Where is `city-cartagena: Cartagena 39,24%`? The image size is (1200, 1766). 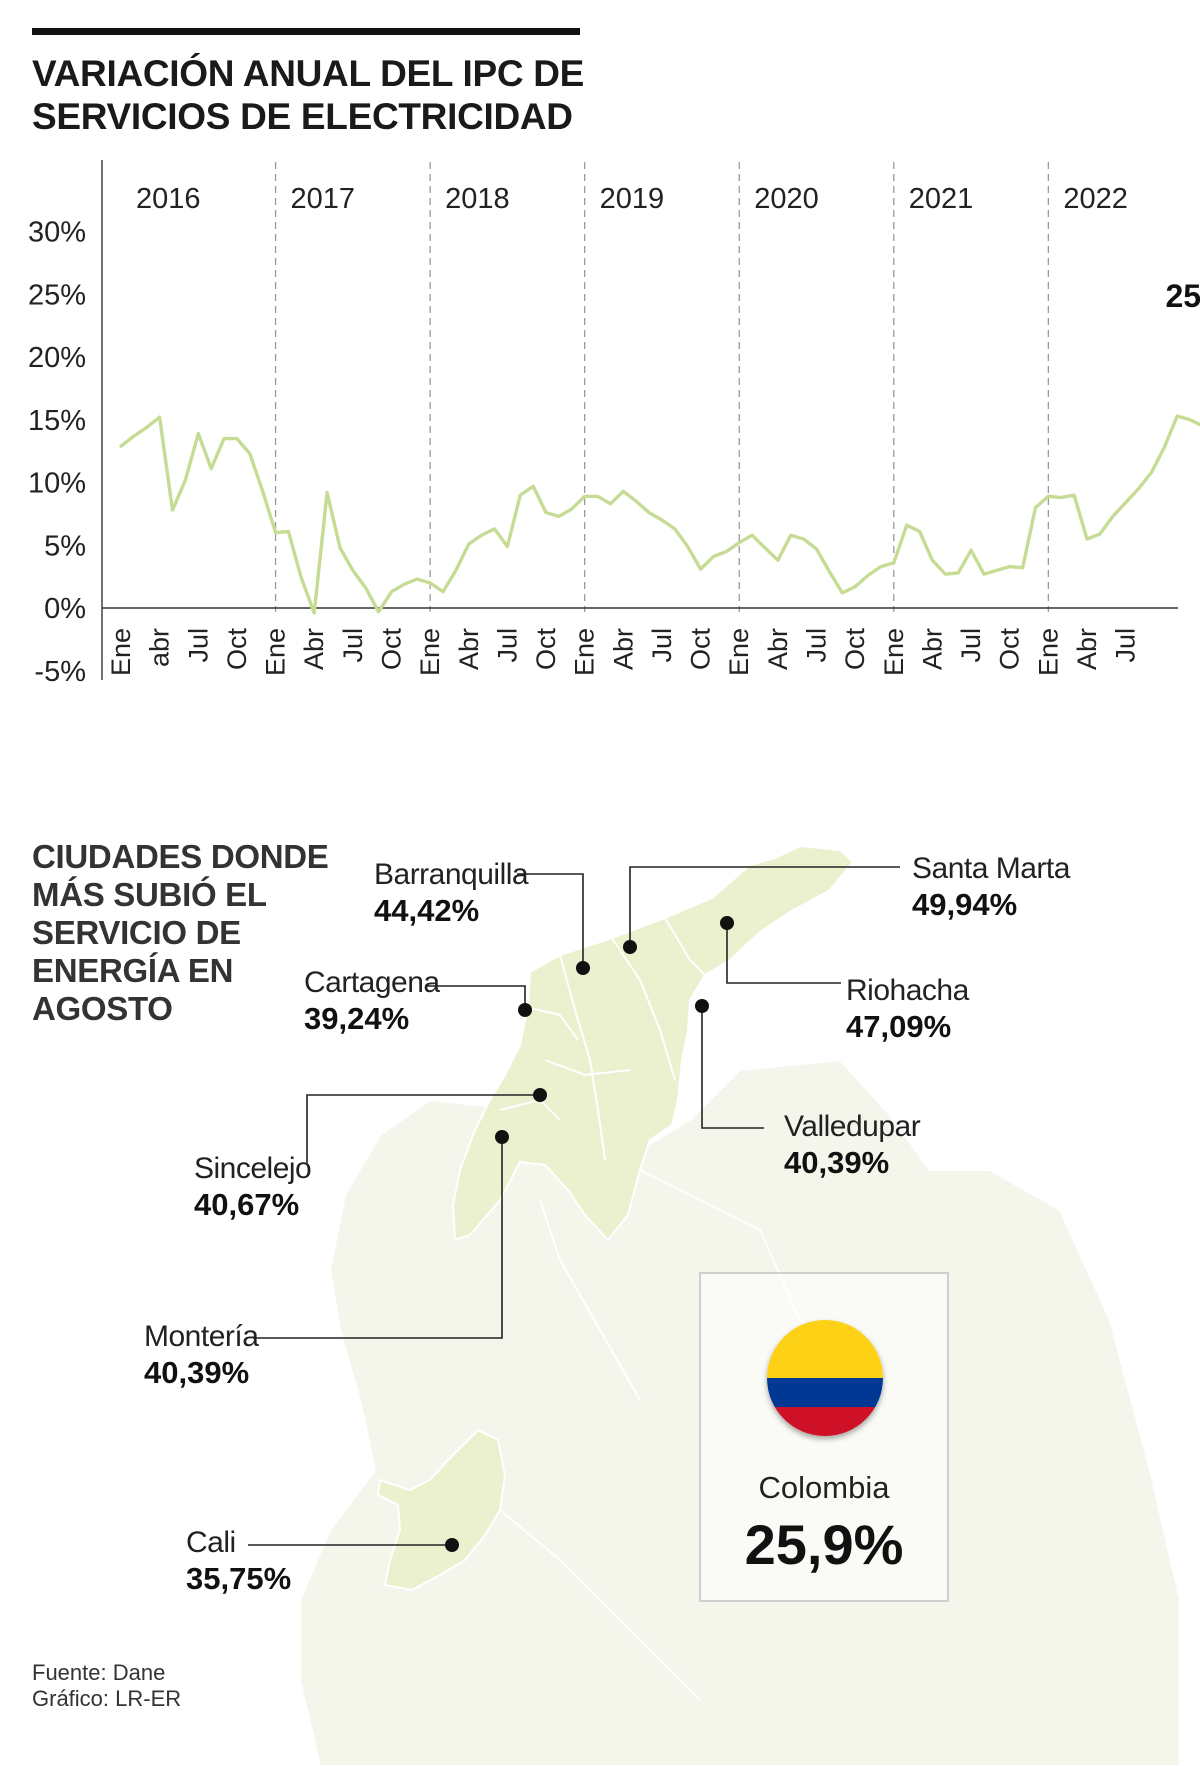 city-cartagena: Cartagena 39,24% is located at coordinates (372, 1001).